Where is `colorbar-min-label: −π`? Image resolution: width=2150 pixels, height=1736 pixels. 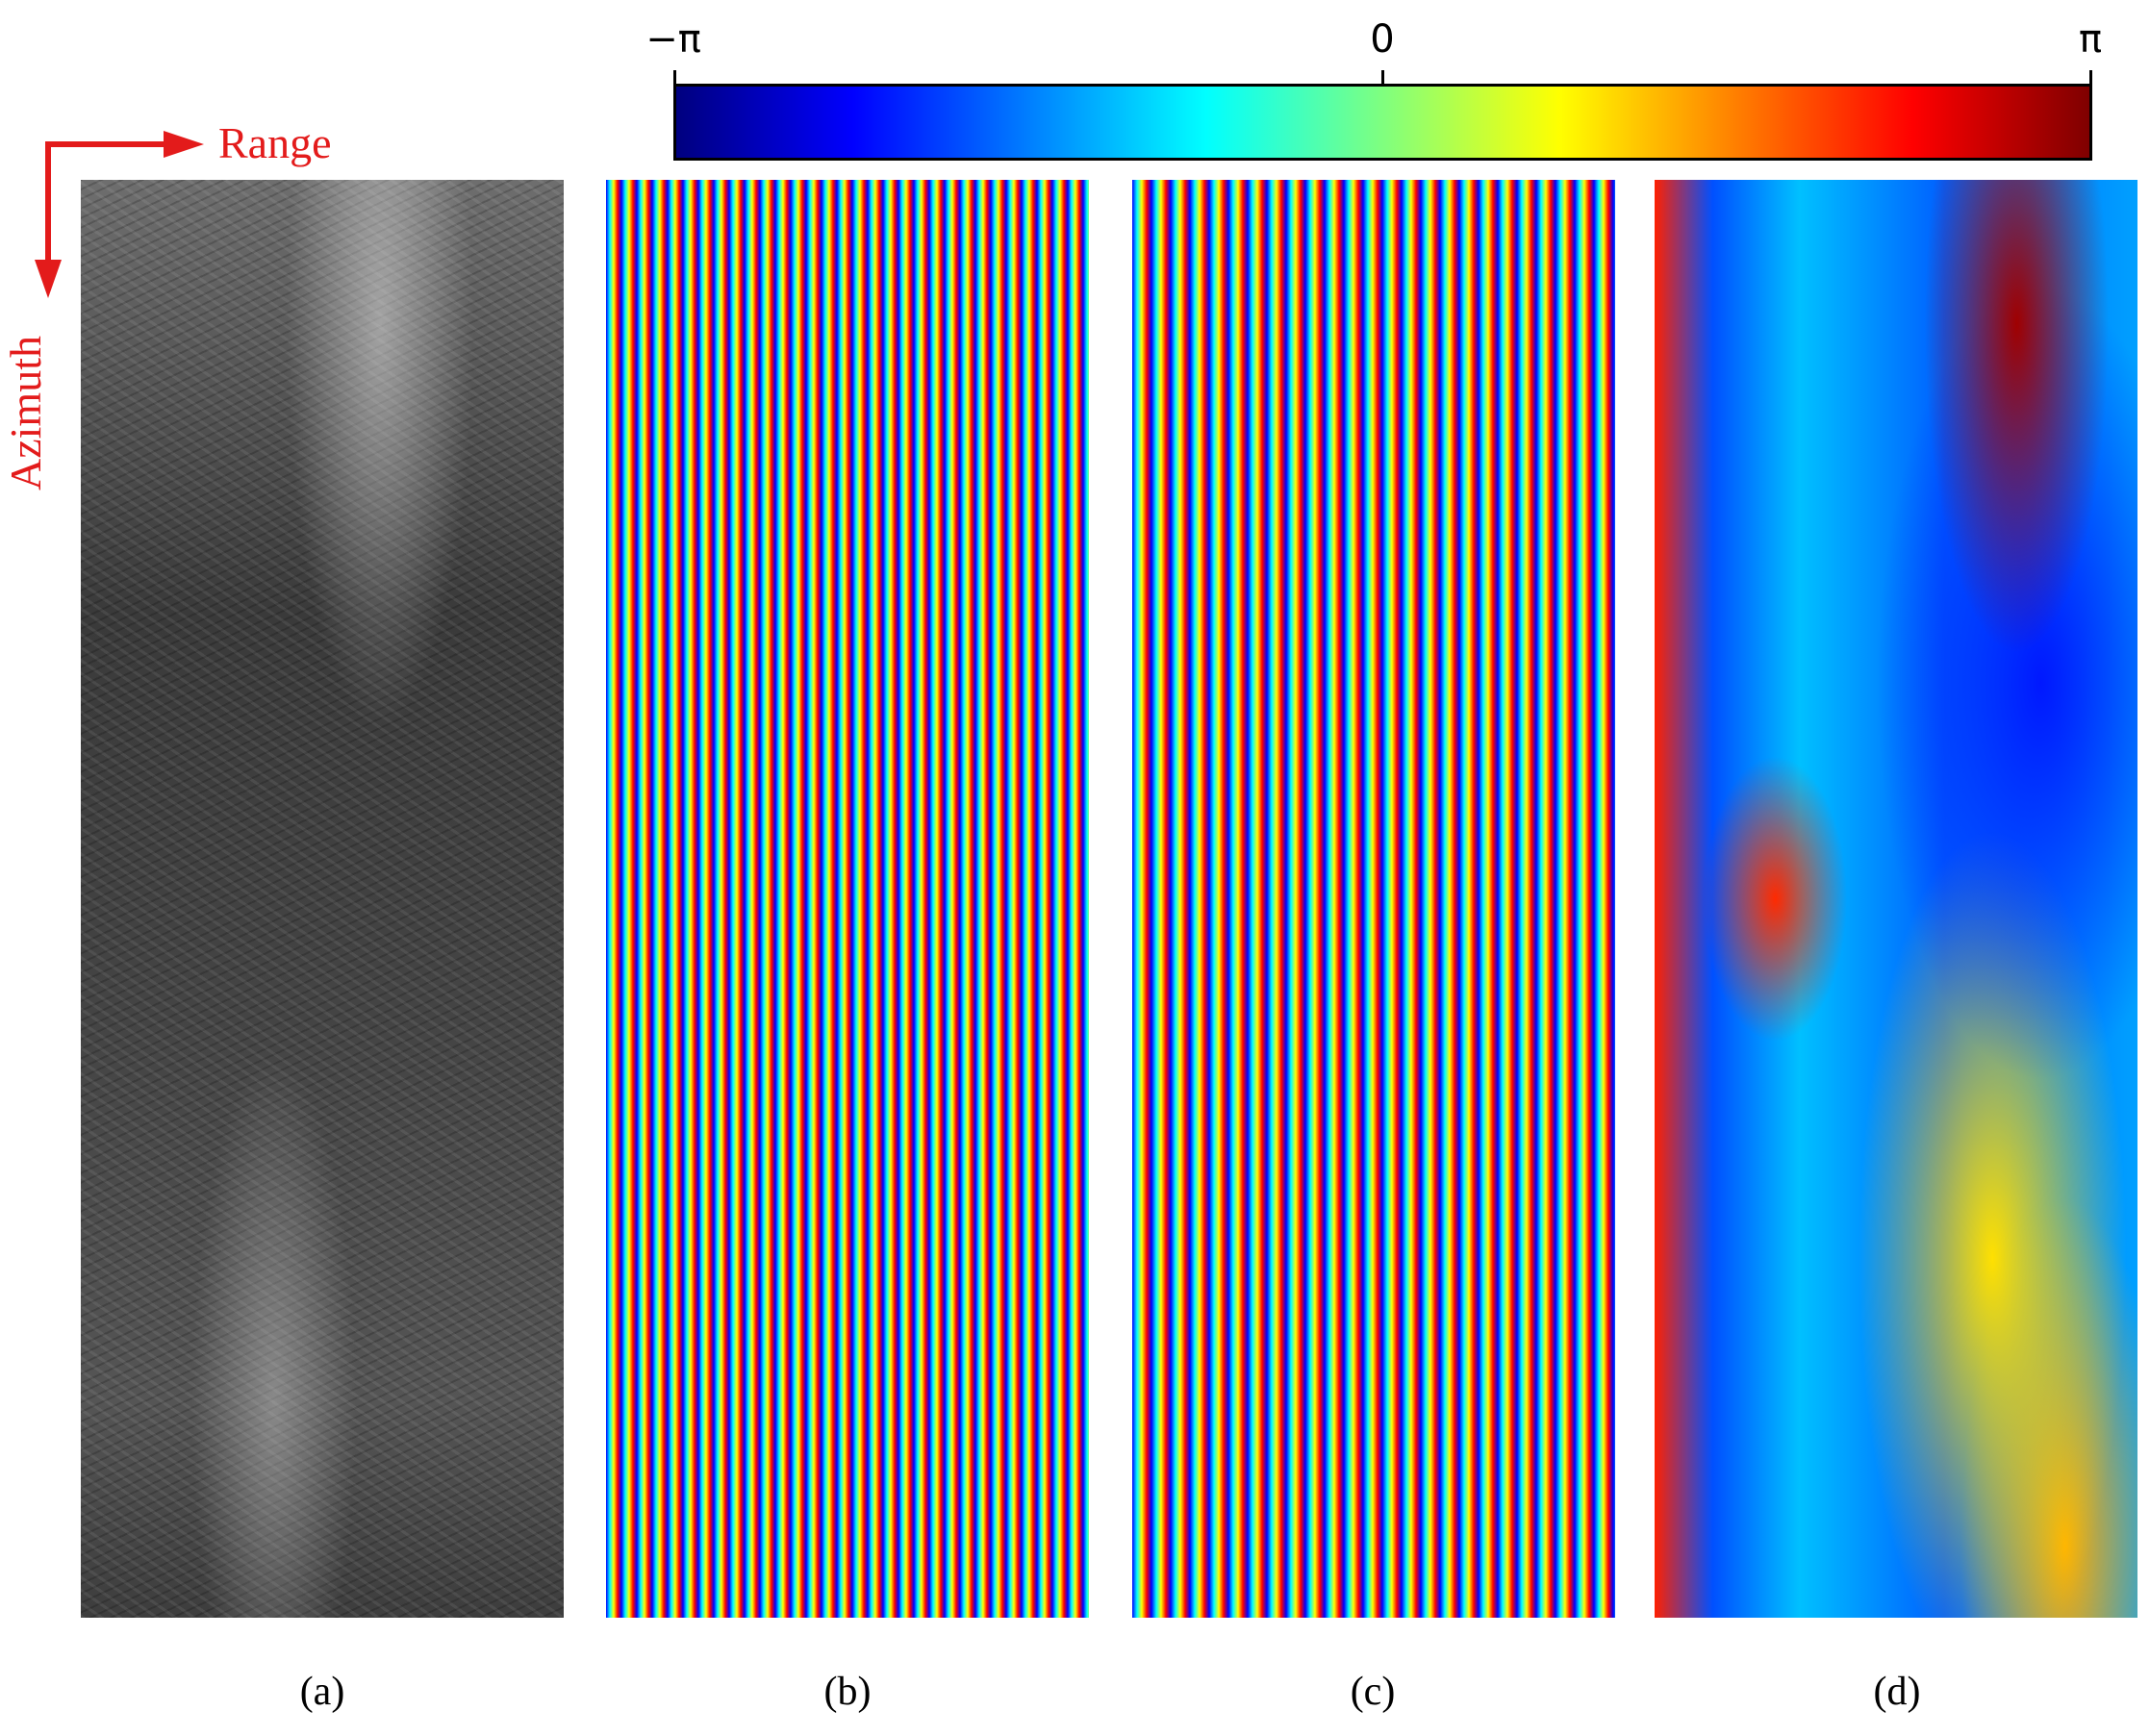 colorbar-min-label: −π is located at coordinates (673, 39).